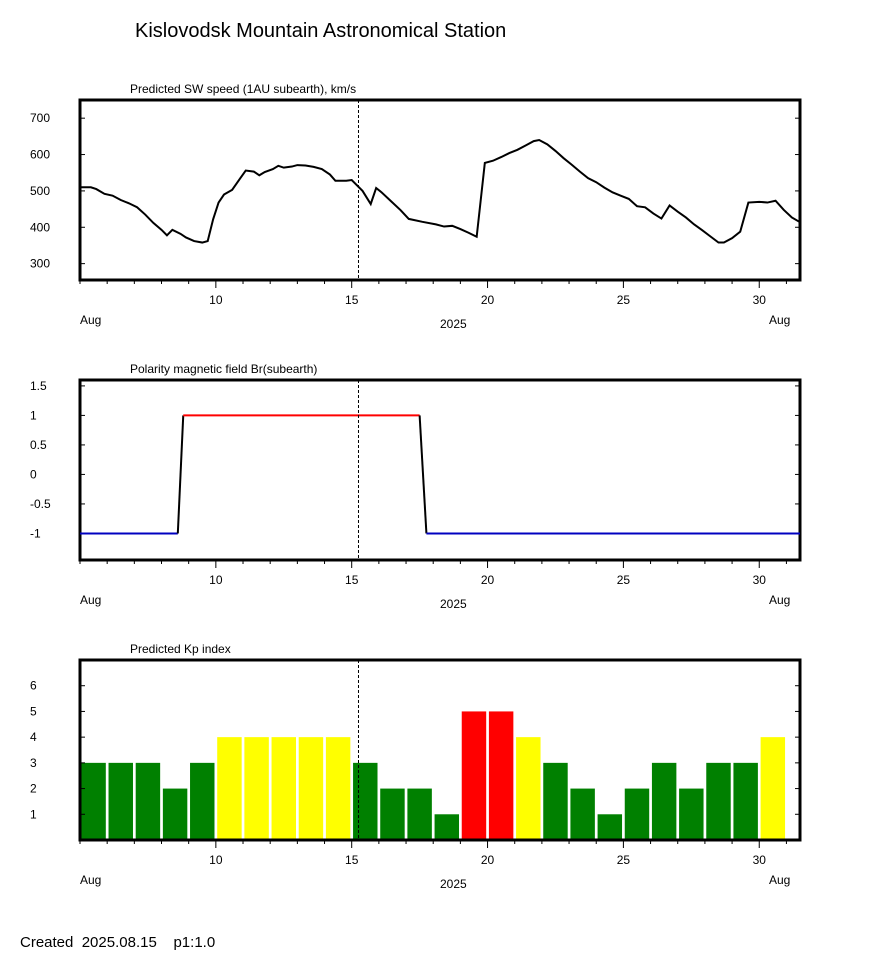 The height and width of the screenshot is (965, 870). Describe the element at coordinates (33, 474) in the screenshot. I see `y-tick-label: 0` at that location.